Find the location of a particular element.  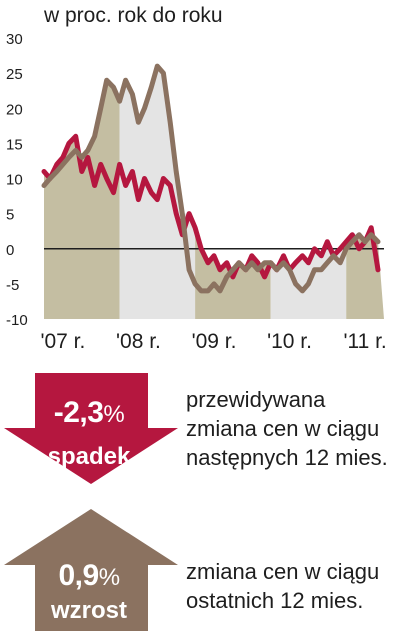

actual-word: wzrost is located at coordinates (88, 610).